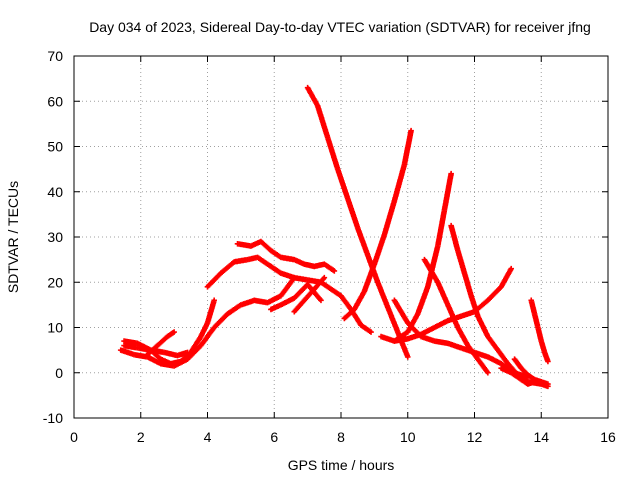 The height and width of the screenshot is (480, 640). I want to click on y-axis-label: SDTVAR / TECUs, so click(13, 237).